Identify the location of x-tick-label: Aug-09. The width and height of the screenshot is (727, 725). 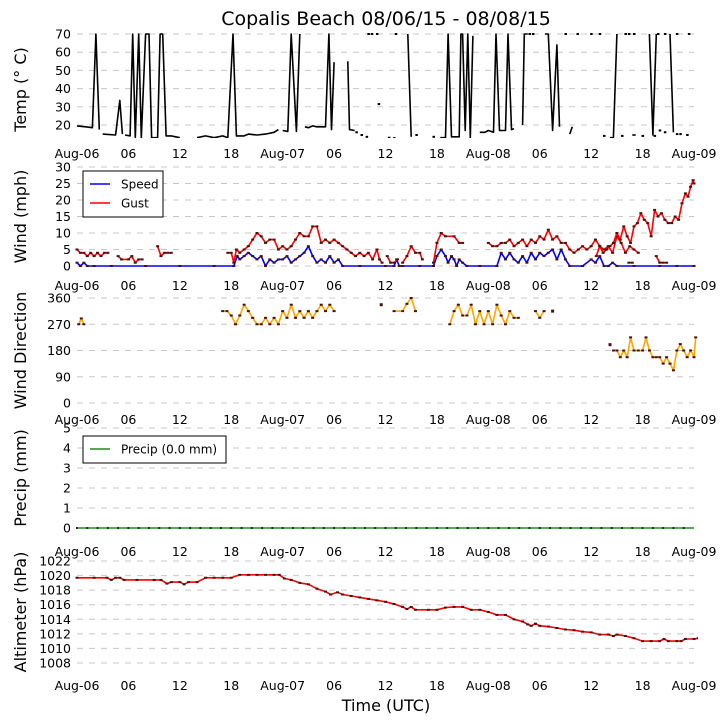
(694, 419).